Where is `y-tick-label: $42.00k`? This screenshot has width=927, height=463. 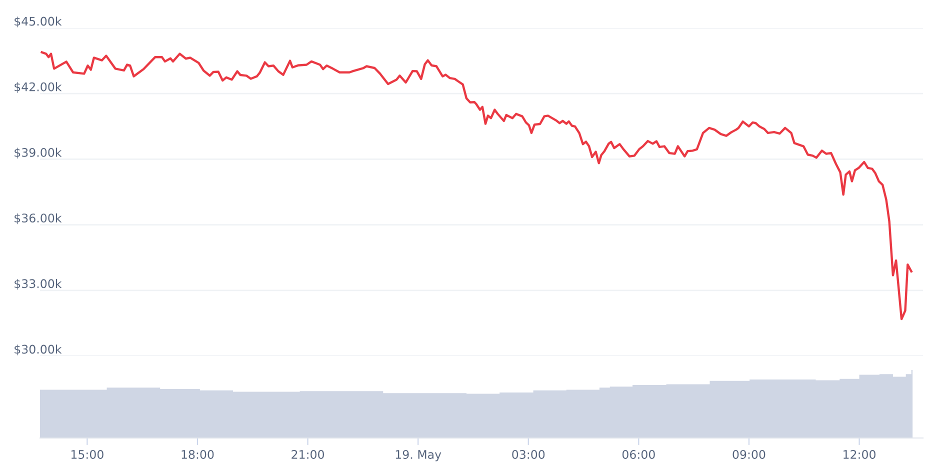 y-tick-label: $42.00k is located at coordinates (38, 87).